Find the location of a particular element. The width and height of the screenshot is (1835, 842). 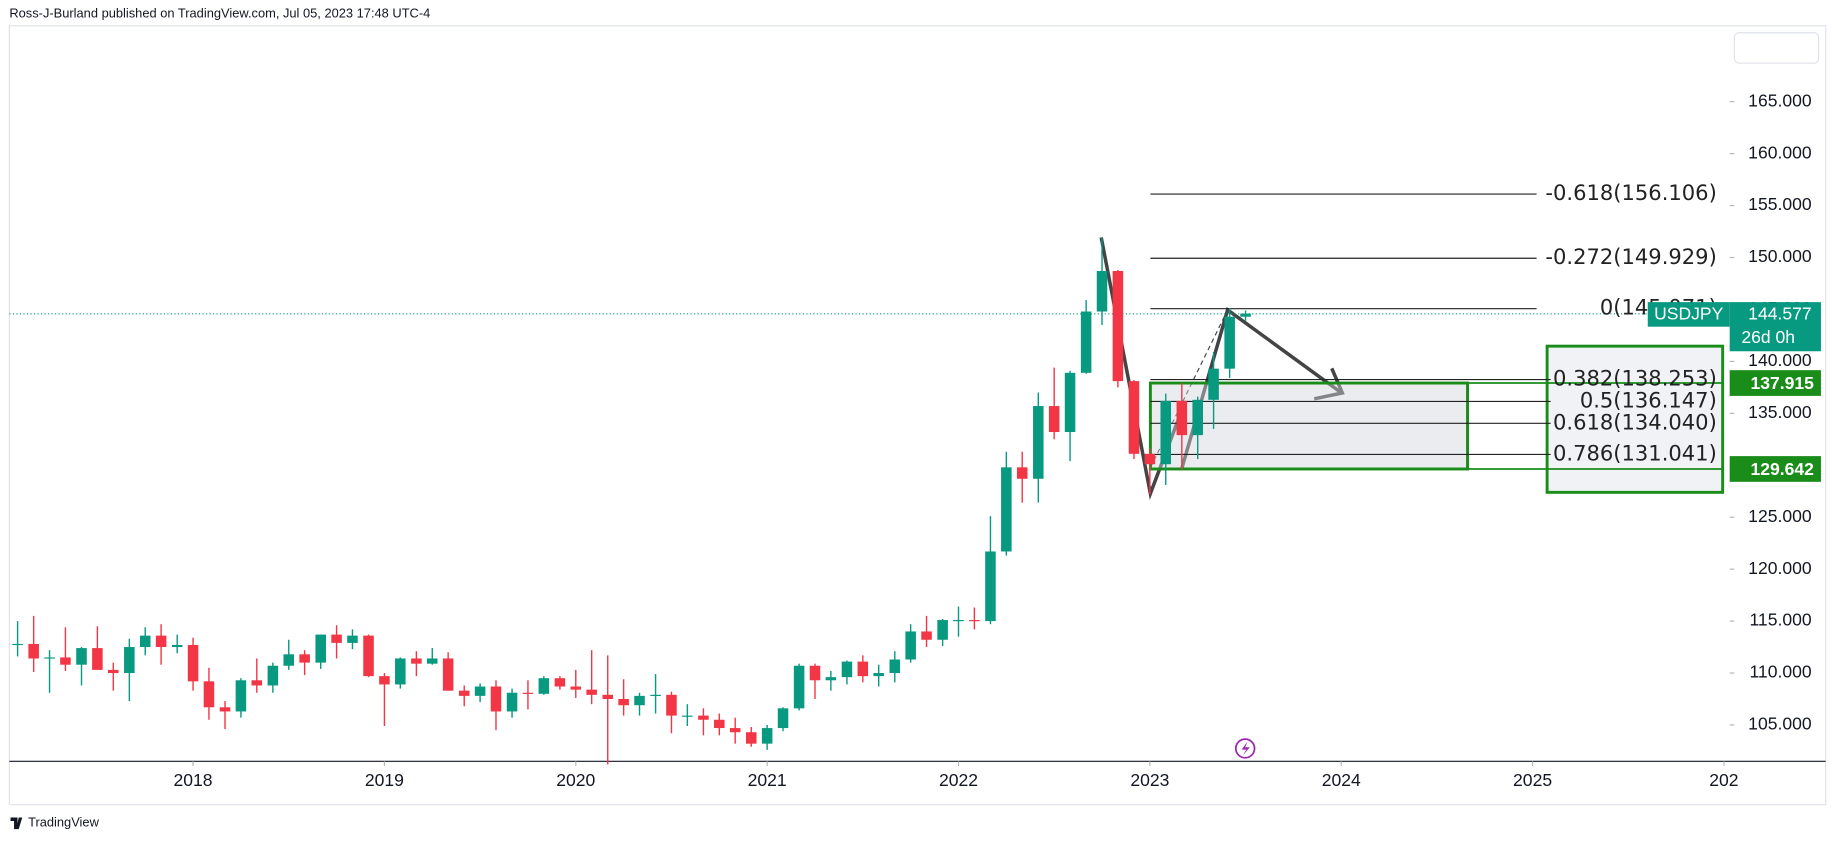

x-tick-label: 2024 is located at coordinates (1341, 780).